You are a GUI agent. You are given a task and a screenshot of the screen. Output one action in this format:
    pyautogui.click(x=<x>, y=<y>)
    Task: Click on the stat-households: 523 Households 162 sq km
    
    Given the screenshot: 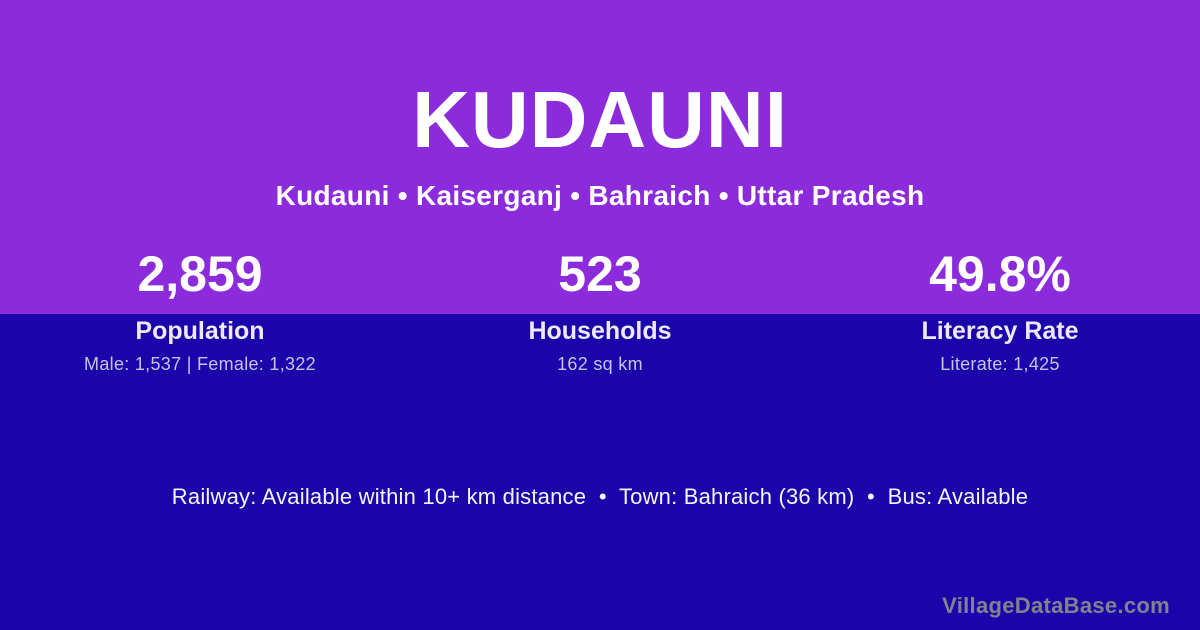 What is the action you would take?
    pyautogui.click(x=600, y=312)
    